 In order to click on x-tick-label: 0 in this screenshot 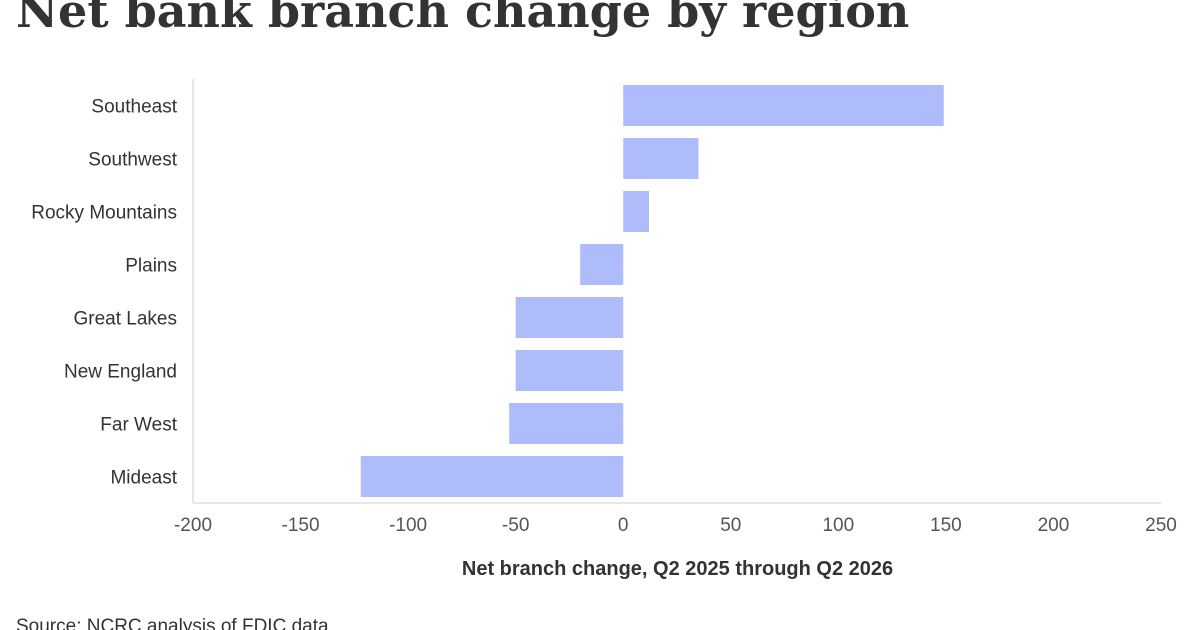, I will do `click(623, 525)`.